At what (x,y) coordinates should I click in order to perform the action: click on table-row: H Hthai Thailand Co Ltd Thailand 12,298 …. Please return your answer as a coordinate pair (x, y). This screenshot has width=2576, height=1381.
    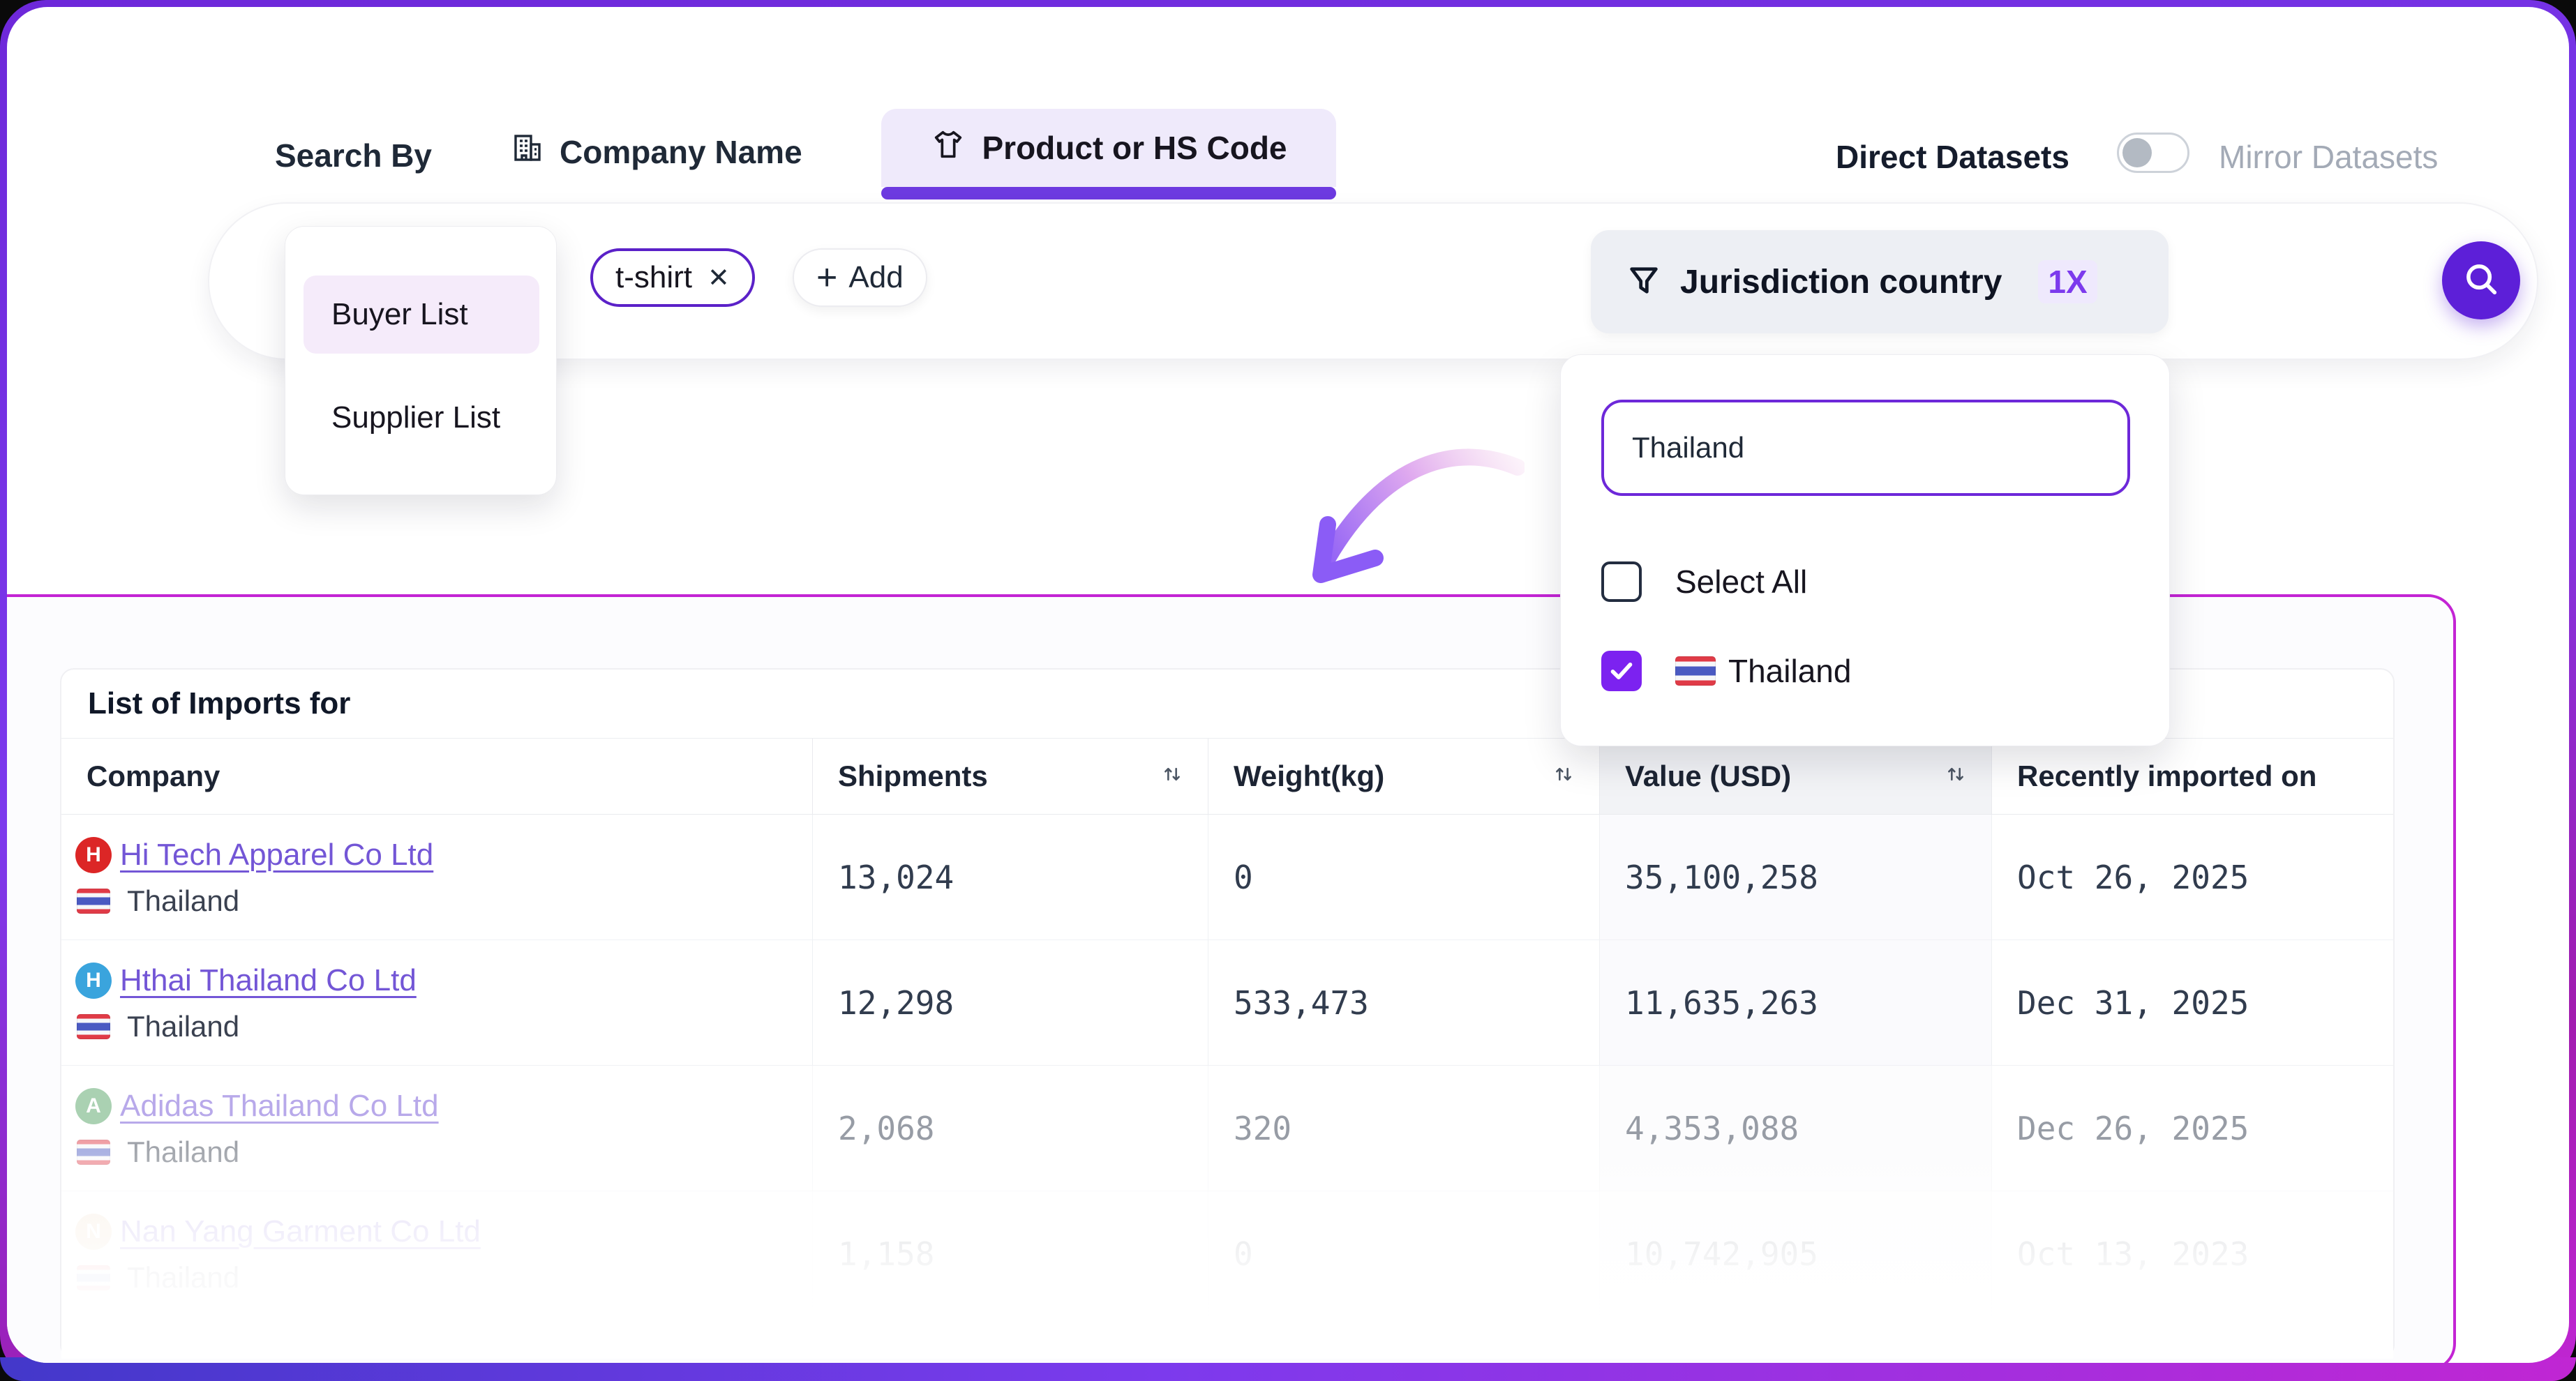
    Looking at the image, I should click on (1227, 1003).